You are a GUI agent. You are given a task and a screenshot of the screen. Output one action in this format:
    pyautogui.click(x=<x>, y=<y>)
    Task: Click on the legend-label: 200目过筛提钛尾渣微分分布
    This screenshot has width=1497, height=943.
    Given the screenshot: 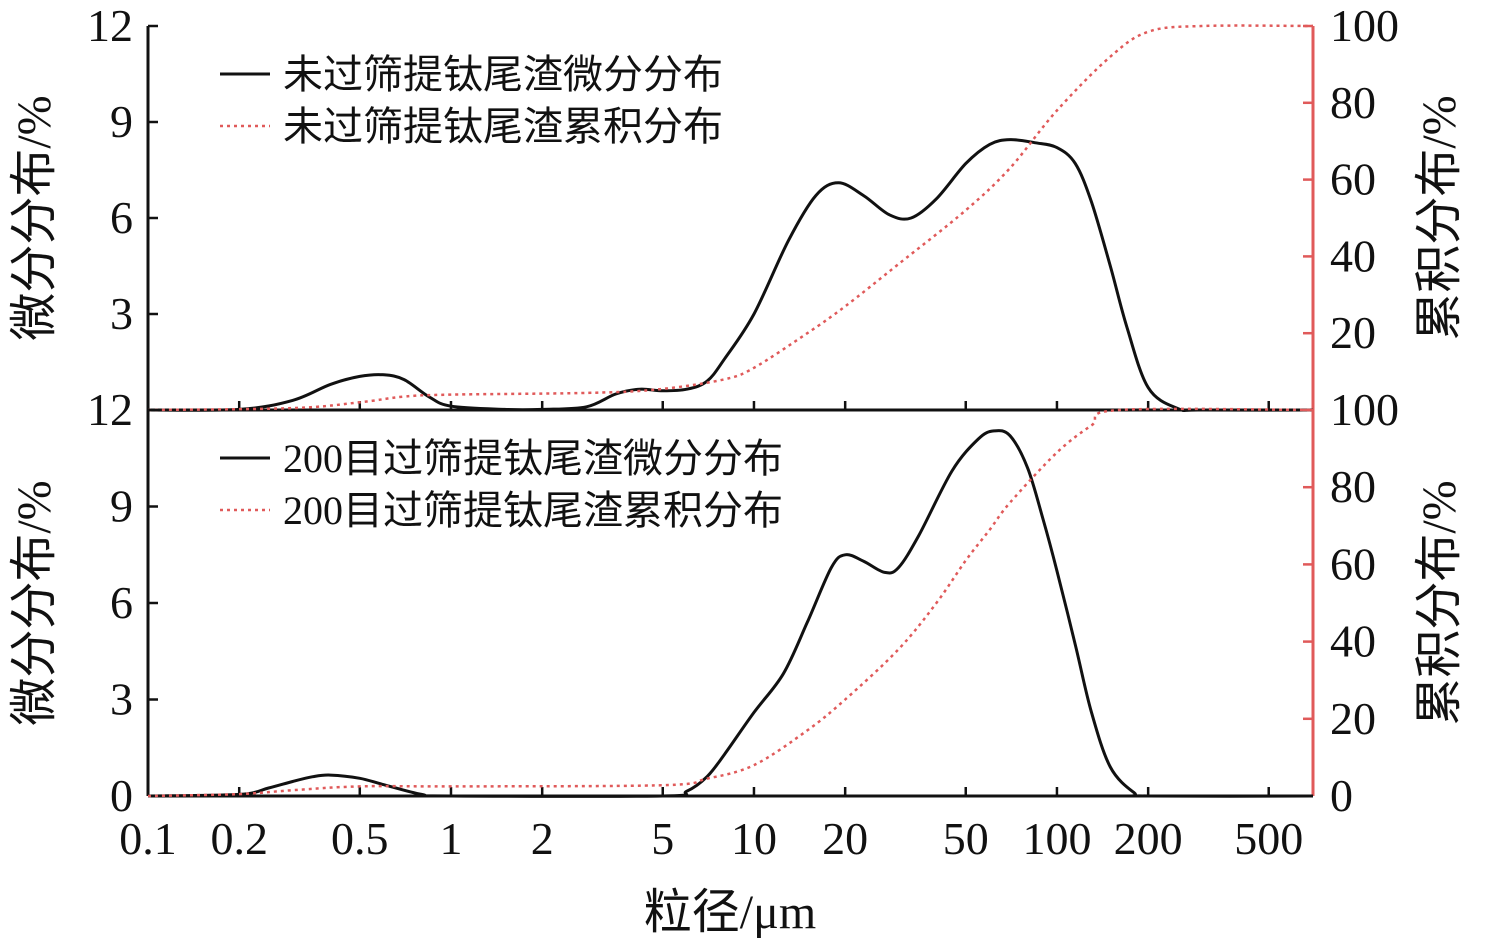 What is the action you would take?
    pyautogui.click(x=533, y=458)
    